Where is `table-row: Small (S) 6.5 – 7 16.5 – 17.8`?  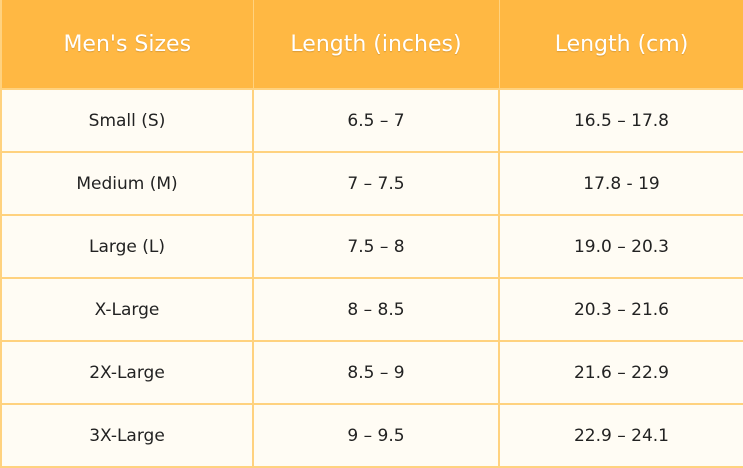
table-row: Small (S) 6.5 – 7 16.5 – 17.8 is located at coordinates (371, 120).